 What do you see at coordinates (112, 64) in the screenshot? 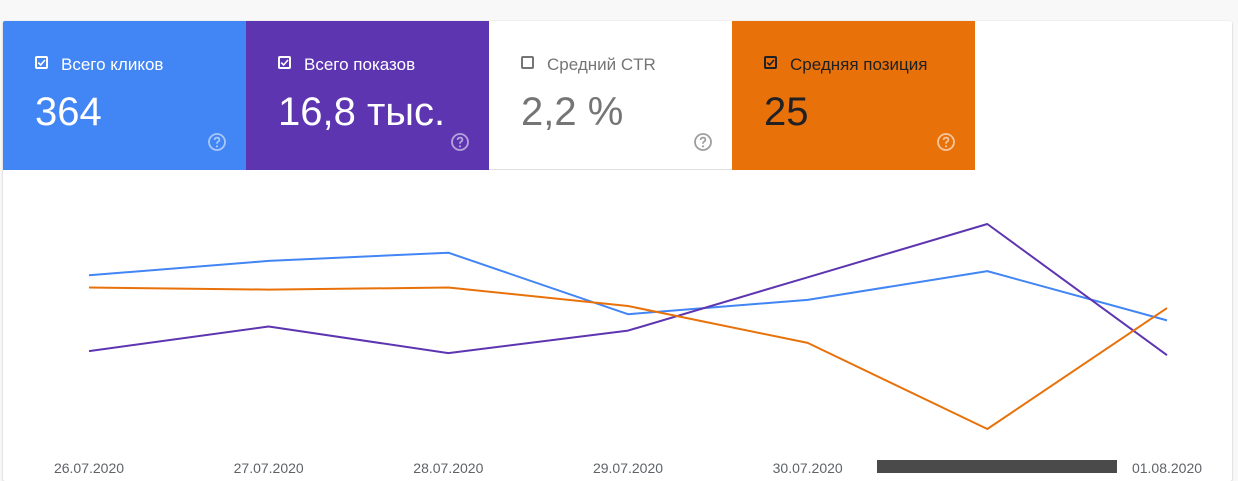
I see `metric-label: Всего кликов` at bounding box center [112, 64].